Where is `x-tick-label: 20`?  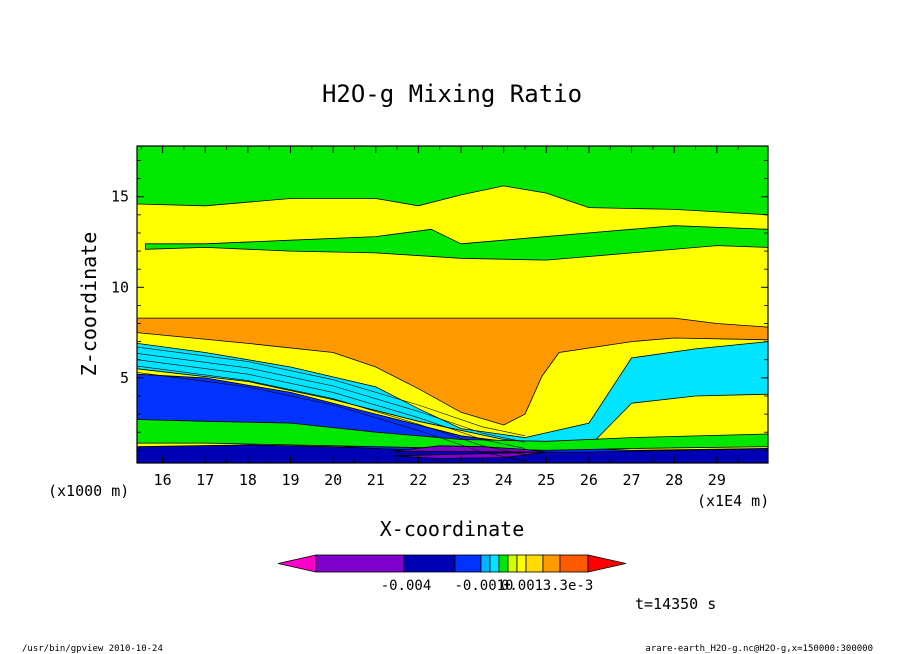
x-tick-label: 20 is located at coordinates (333, 480).